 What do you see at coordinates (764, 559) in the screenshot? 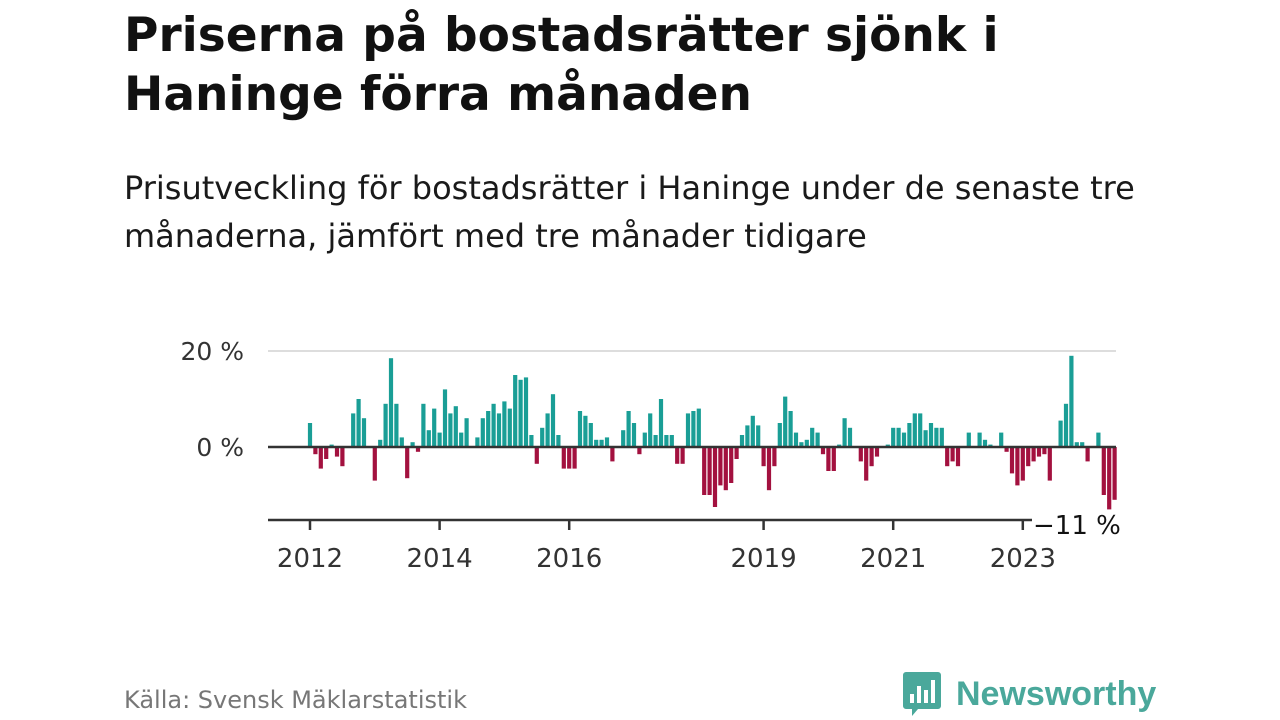
I see `x-tick-label: 2019` at bounding box center [764, 559].